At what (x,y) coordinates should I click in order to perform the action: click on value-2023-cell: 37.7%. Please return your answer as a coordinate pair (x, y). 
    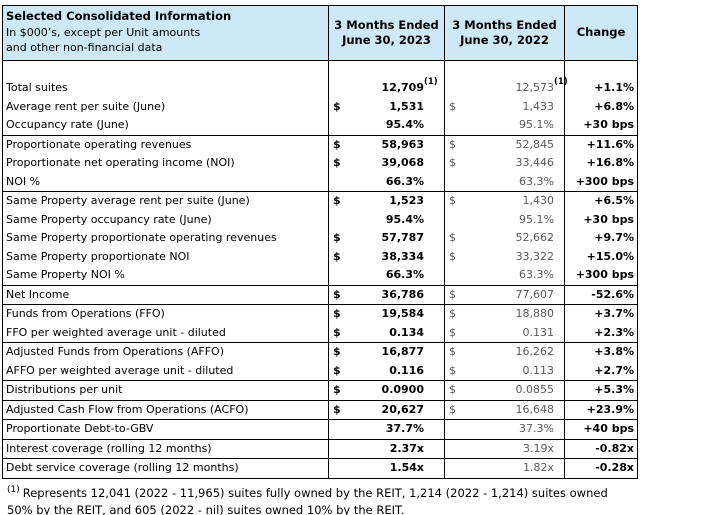
    Looking at the image, I should click on (386, 430).